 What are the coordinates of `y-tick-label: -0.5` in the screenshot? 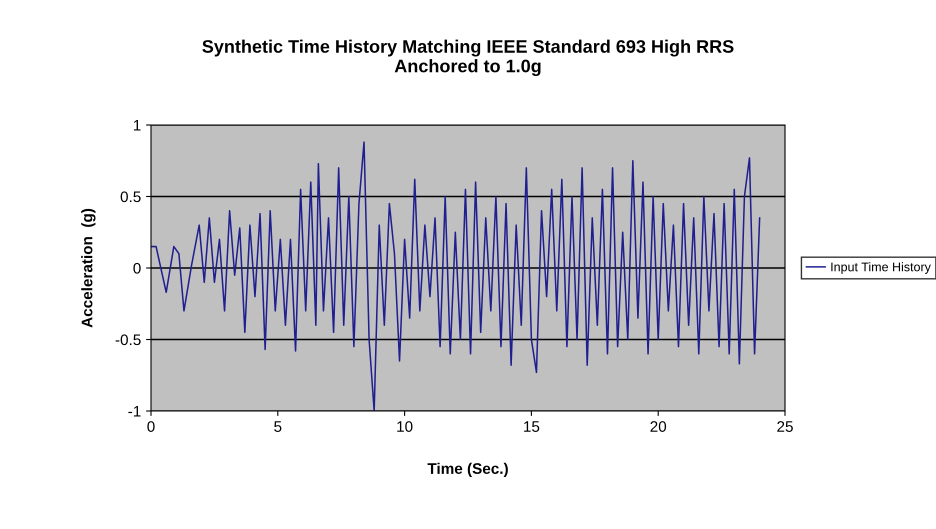 It's located at (128, 340).